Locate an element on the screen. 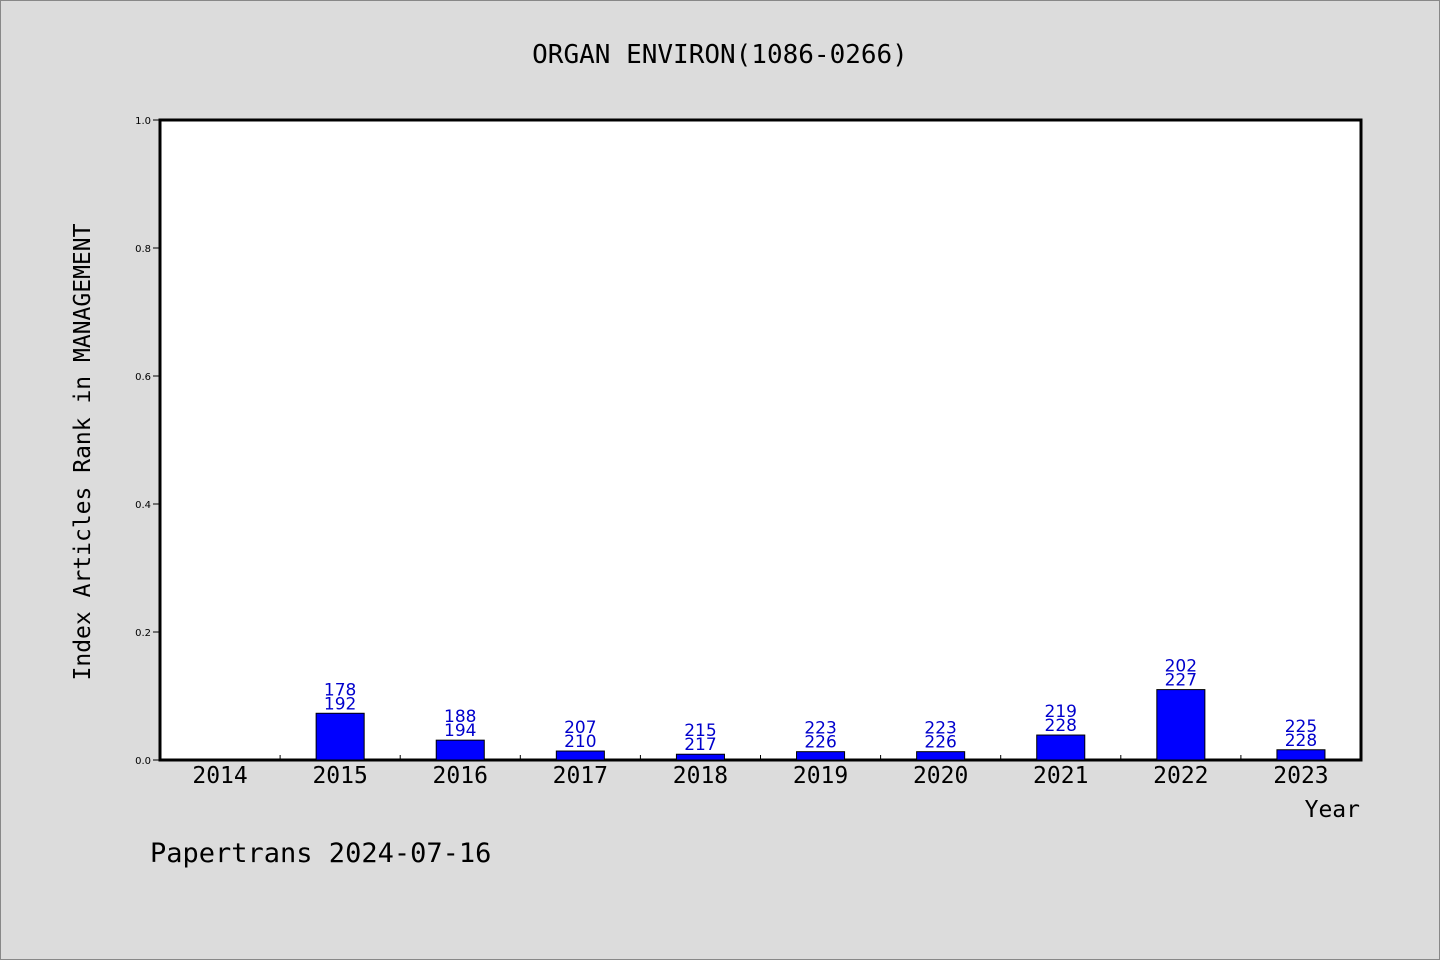 This screenshot has height=960, width=1440. bar-label-total: 227 is located at coordinates (1181, 681).